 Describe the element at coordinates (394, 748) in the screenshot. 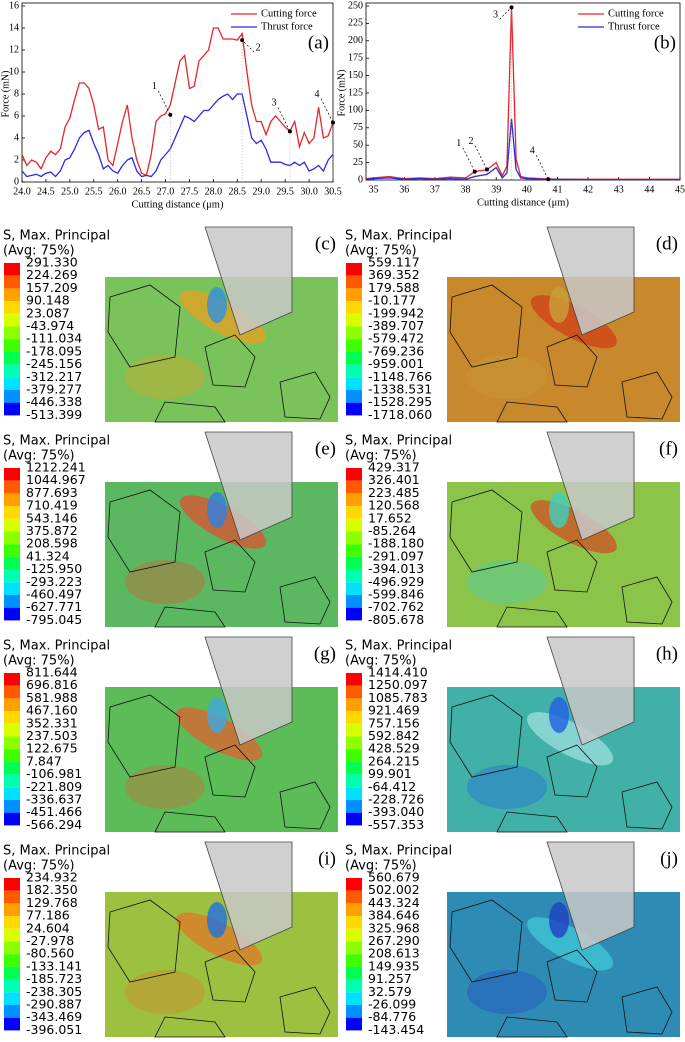

I see `colorbar-level: 428.529` at that location.